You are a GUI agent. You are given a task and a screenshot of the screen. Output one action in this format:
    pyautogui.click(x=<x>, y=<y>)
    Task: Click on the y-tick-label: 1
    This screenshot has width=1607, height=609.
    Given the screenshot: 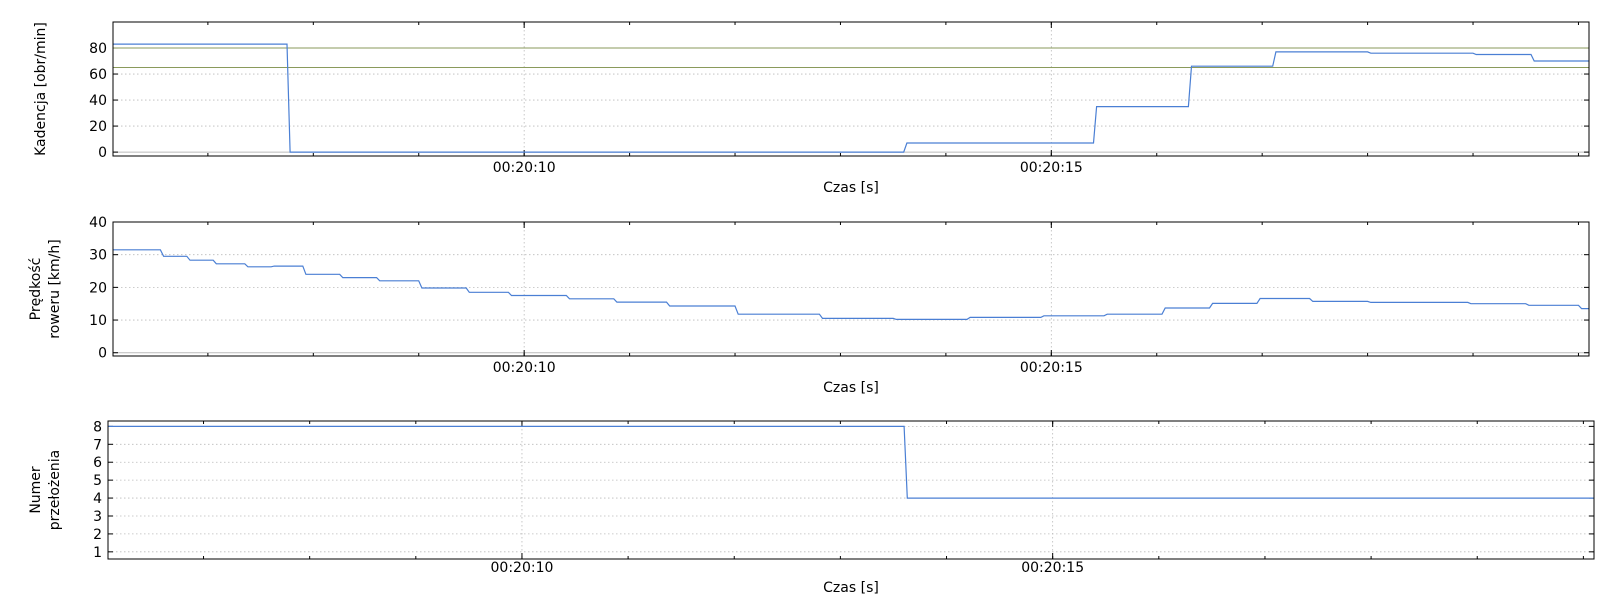 What is the action you would take?
    pyautogui.click(x=97, y=553)
    